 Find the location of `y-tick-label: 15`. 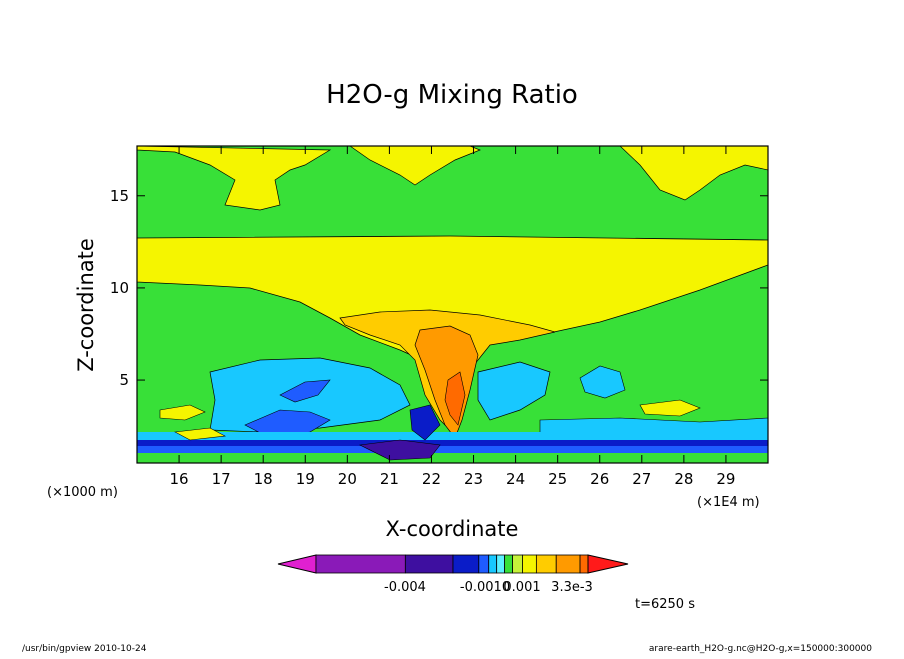

y-tick-label: 15 is located at coordinates (119, 196).